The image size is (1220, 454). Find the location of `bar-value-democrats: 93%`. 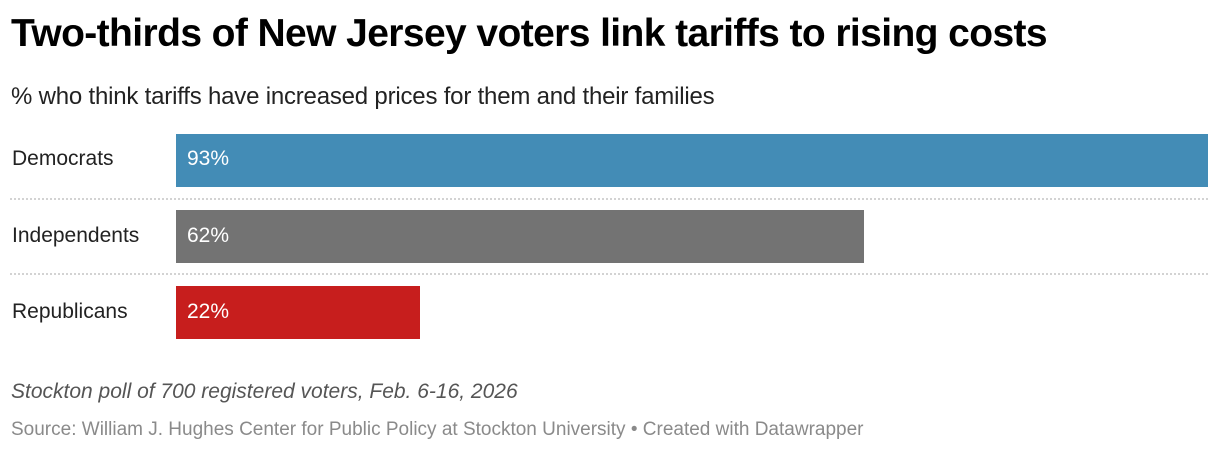

bar-value-democrats: 93% is located at coordinates (208, 158).